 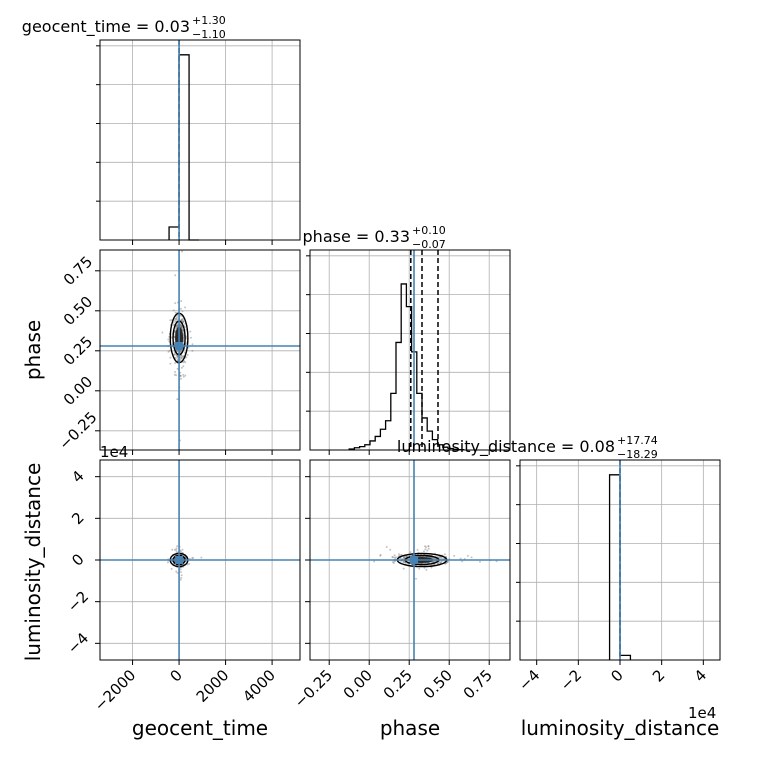 I want to click on title-lower-error: −1.10, so click(x=209, y=34).